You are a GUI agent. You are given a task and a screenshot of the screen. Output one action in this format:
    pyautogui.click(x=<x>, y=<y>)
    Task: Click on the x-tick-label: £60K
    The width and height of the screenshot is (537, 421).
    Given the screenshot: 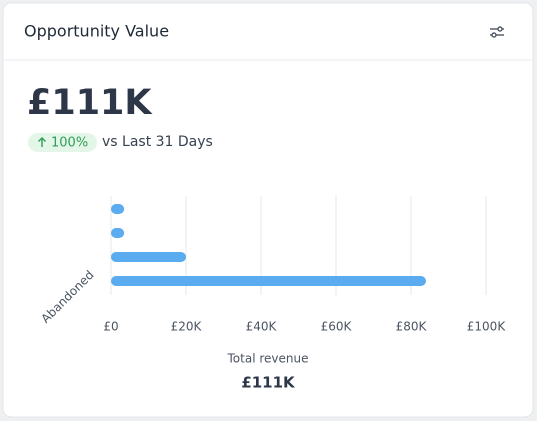 What is the action you would take?
    pyautogui.click(x=337, y=327)
    